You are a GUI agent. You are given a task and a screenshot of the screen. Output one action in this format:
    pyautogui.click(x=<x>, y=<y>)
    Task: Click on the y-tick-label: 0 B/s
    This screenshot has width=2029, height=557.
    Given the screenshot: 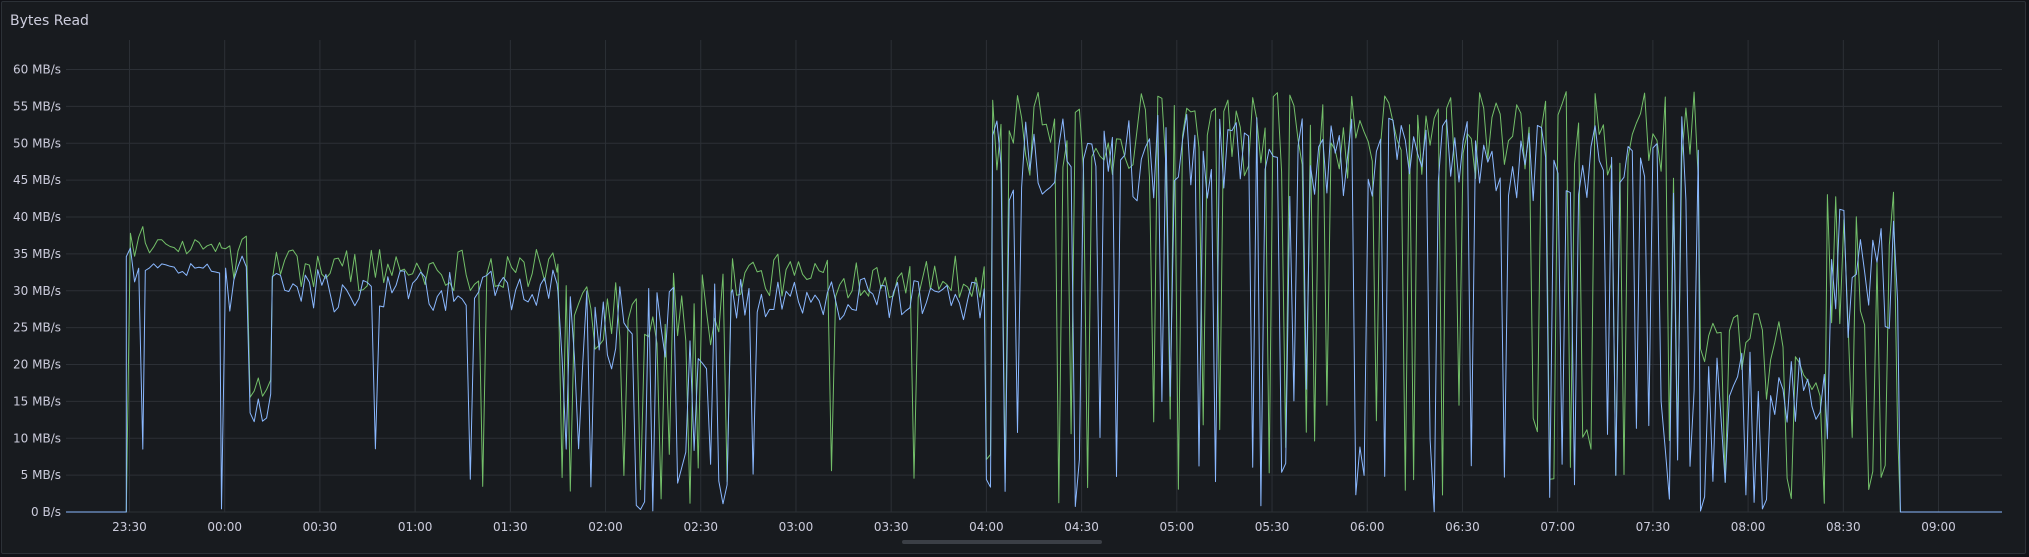 What is the action you would take?
    pyautogui.click(x=46, y=512)
    